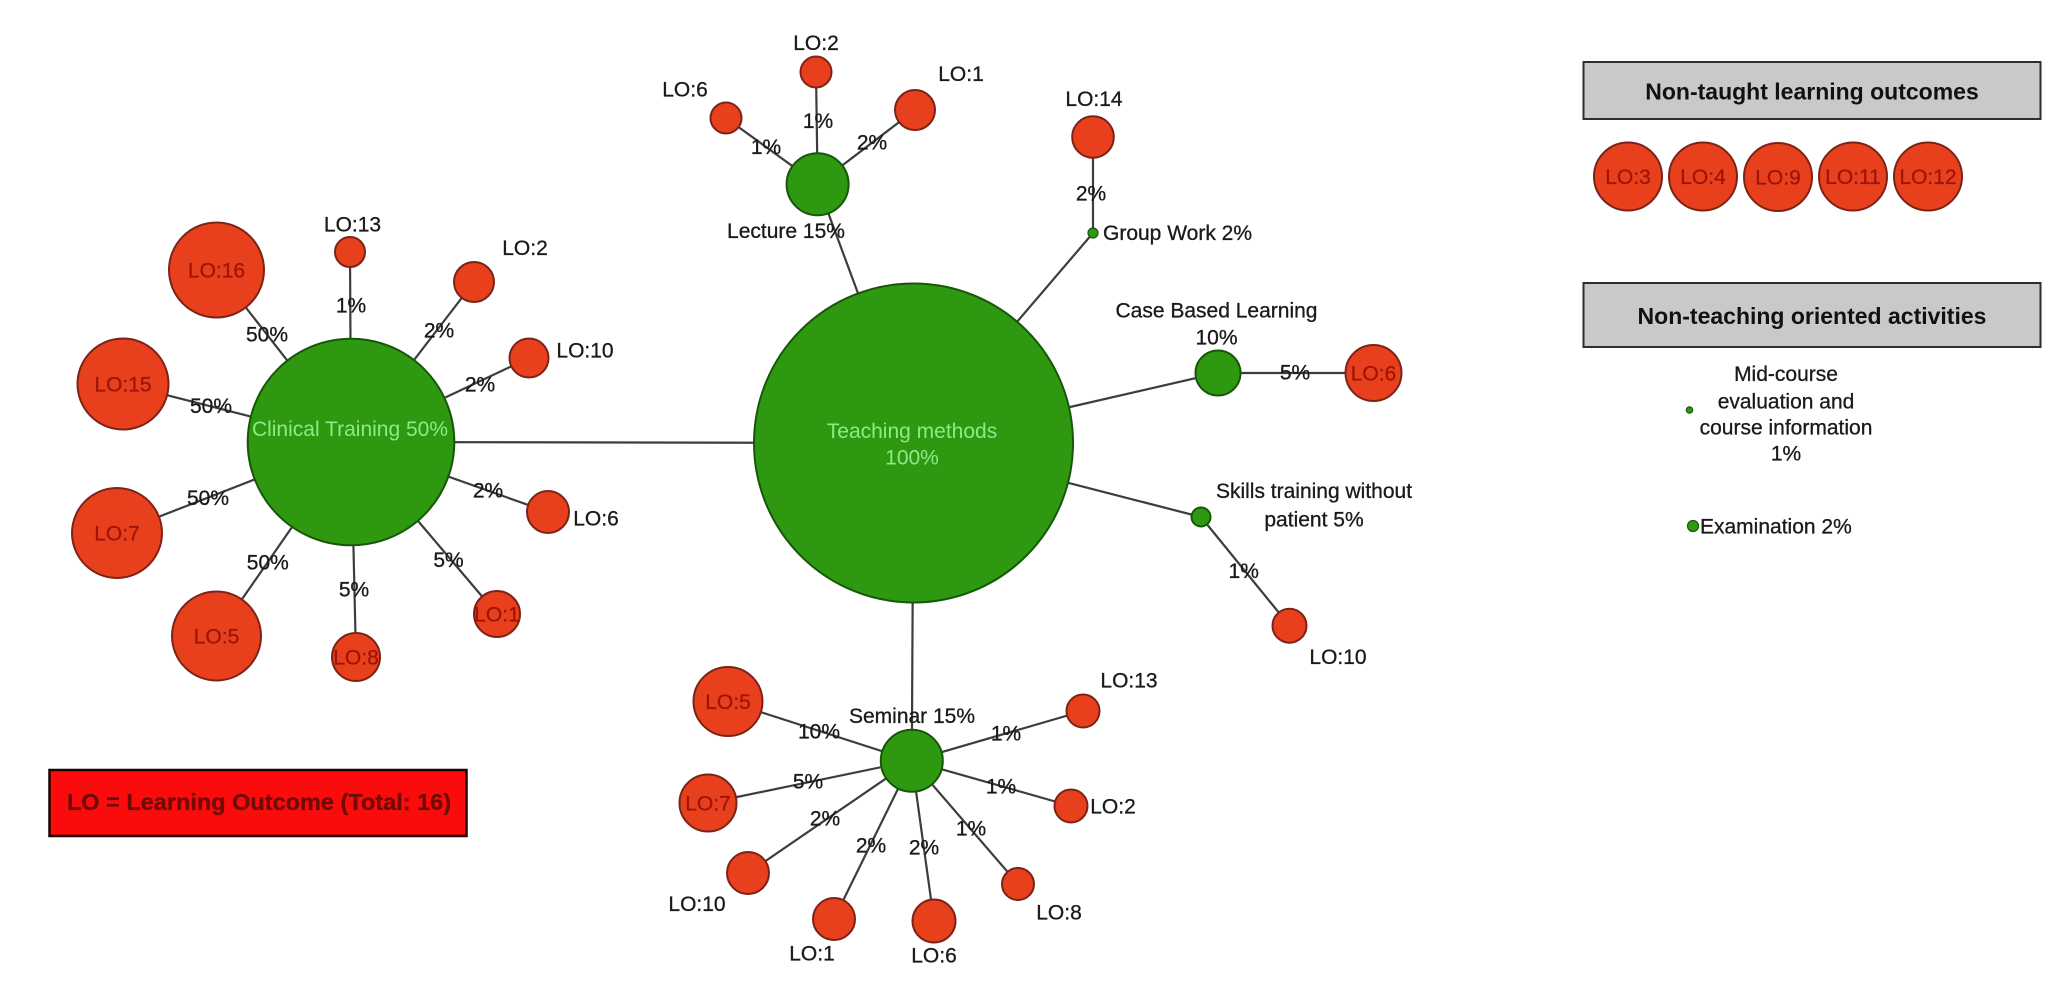  I want to click on svg-text: Teaching methods, so click(912, 431).